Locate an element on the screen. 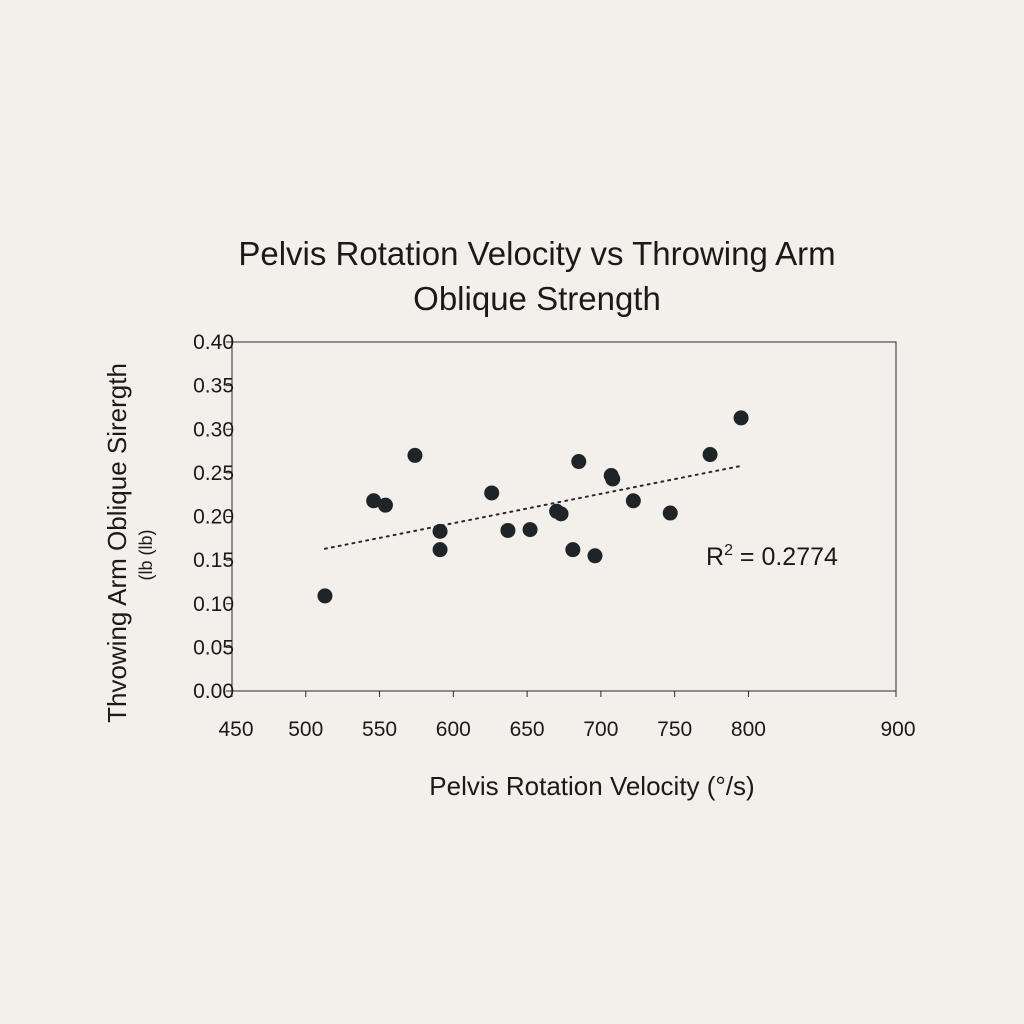  x-tick-label: 800 is located at coordinates (748, 729).